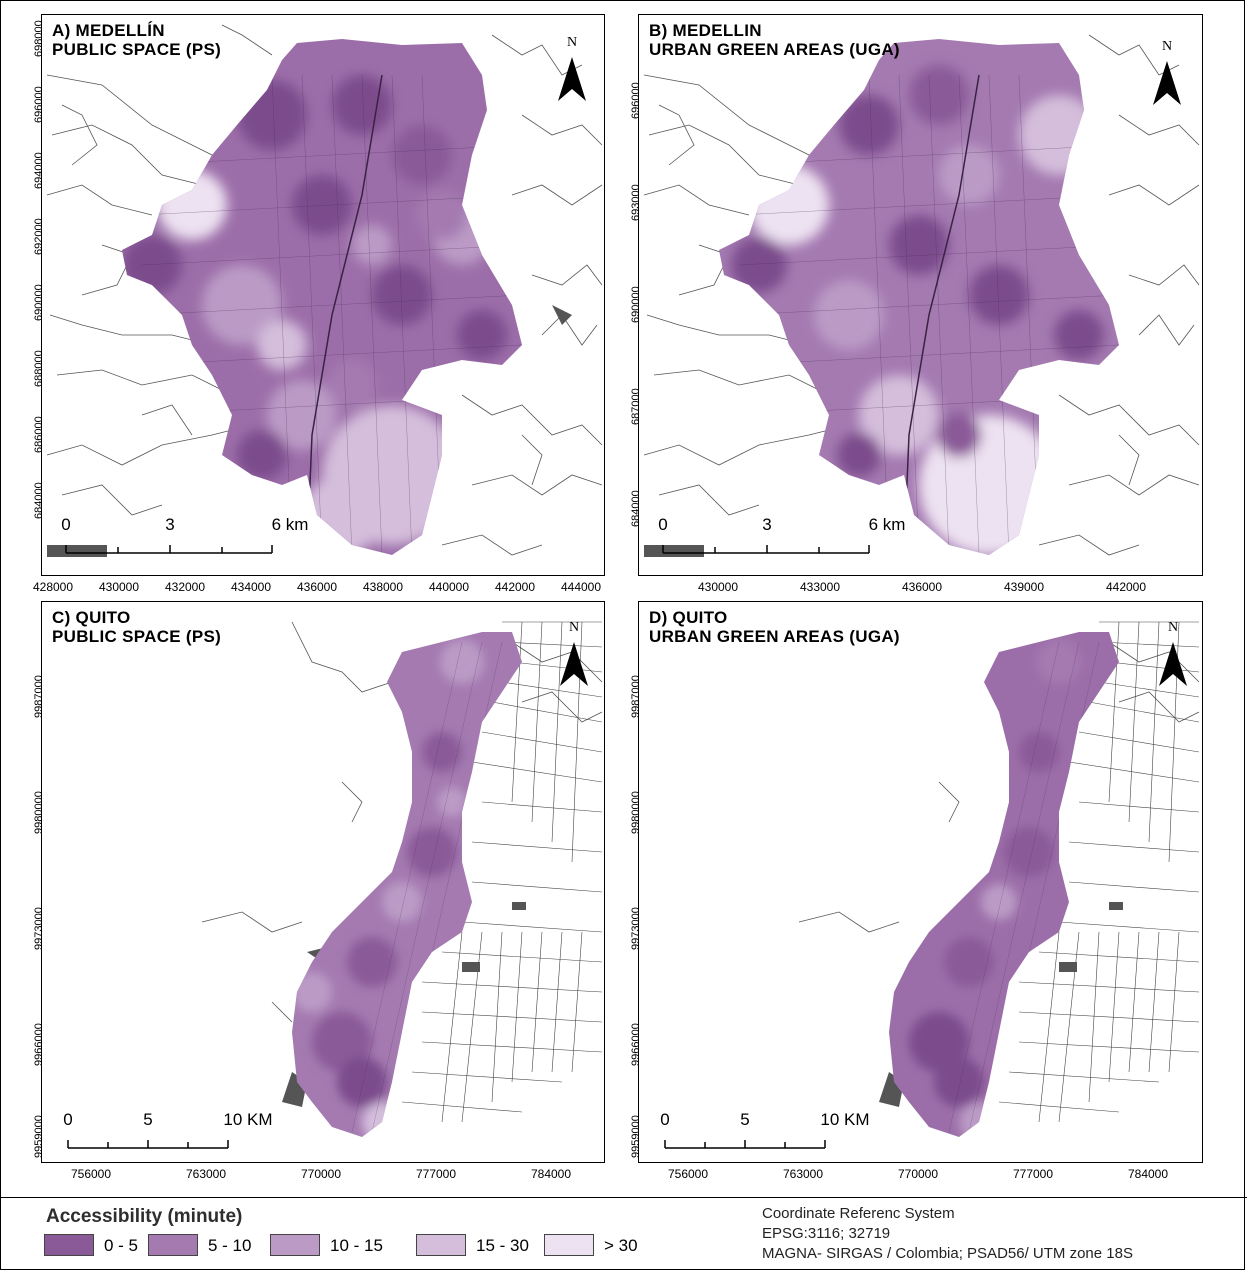 This screenshot has width=1247, height=1273. What do you see at coordinates (826, 1233) in the screenshot?
I see `crs-line: EPSG:3116; 32719` at bounding box center [826, 1233].